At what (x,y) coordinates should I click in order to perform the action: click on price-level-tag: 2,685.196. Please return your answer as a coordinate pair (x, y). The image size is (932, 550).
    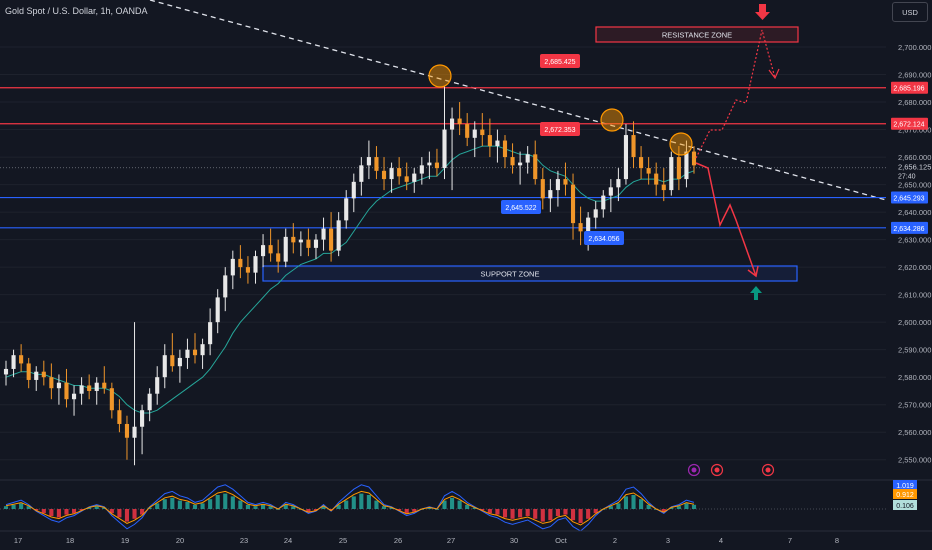
    Looking at the image, I should click on (908, 89).